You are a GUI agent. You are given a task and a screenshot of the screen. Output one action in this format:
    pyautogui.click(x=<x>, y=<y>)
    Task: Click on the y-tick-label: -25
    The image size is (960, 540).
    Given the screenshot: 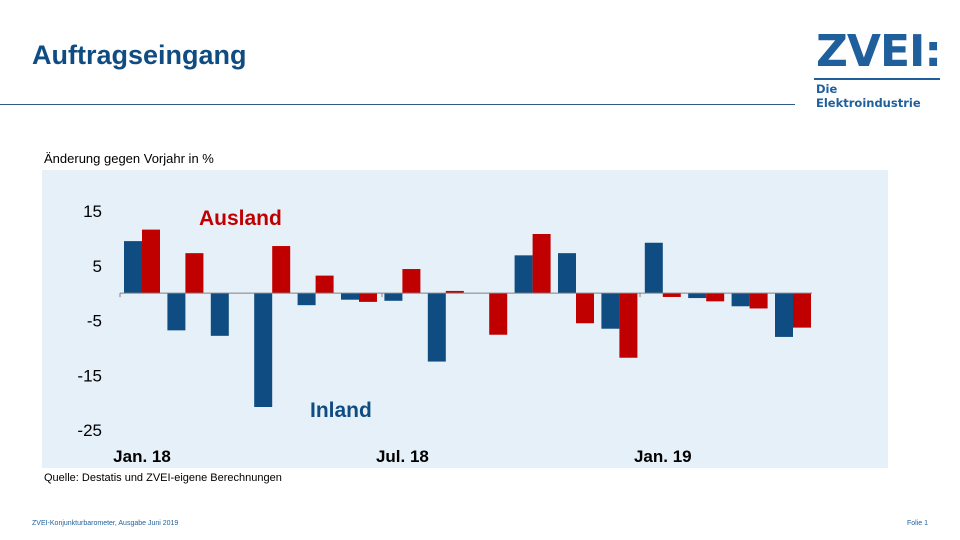 What is the action you would take?
    pyautogui.click(x=89, y=430)
    